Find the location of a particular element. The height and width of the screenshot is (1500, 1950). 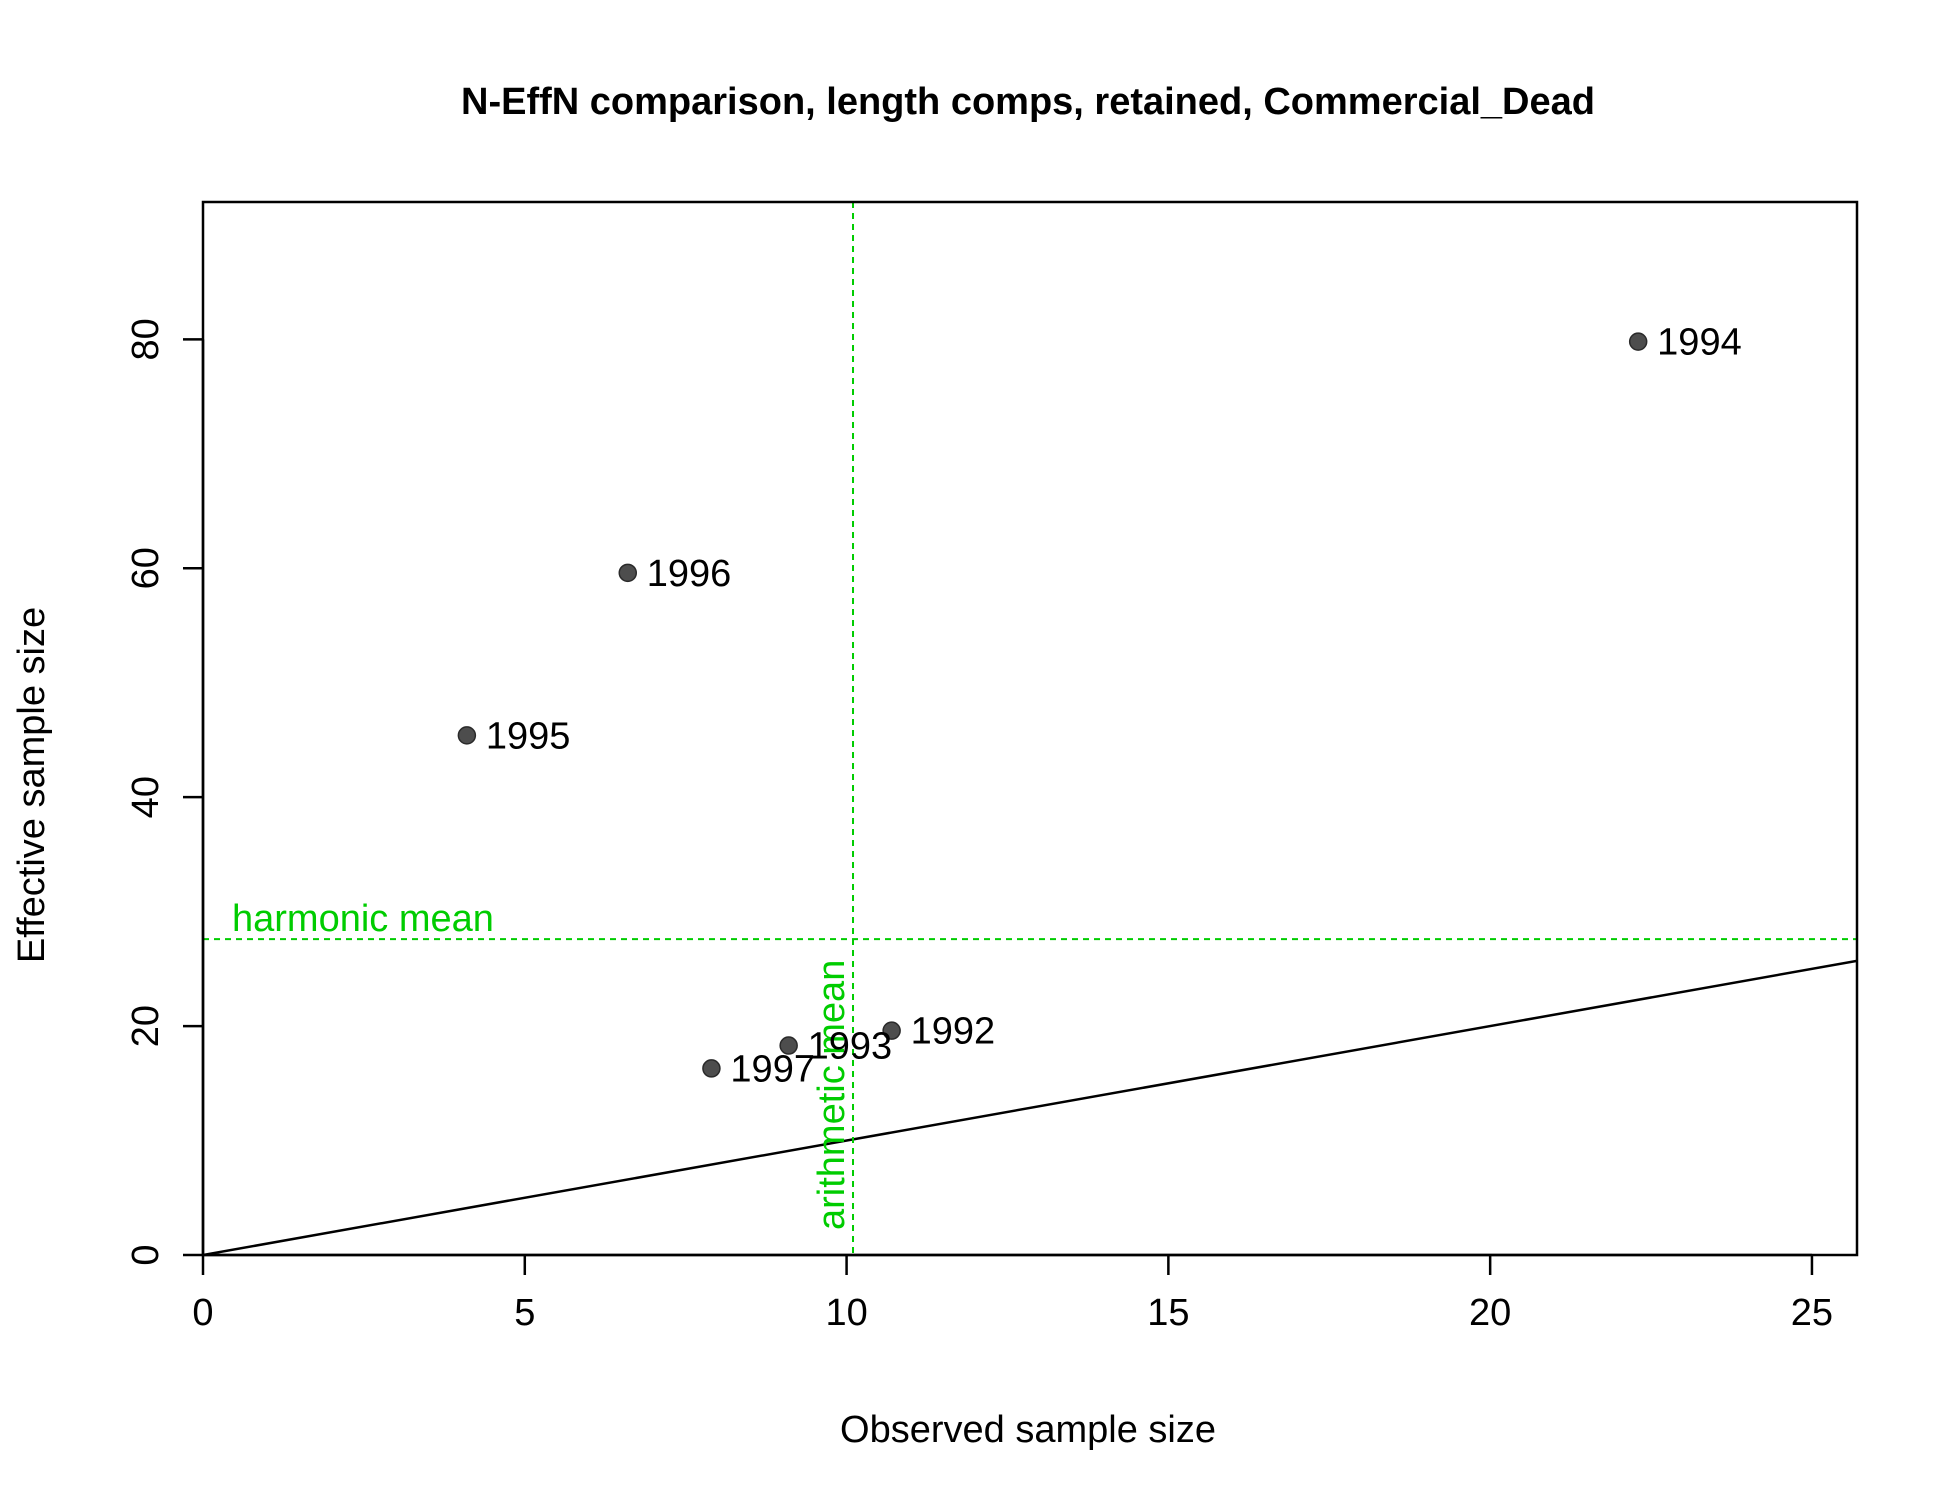

y-tick-label-20: 20 is located at coordinates (146, 1026).